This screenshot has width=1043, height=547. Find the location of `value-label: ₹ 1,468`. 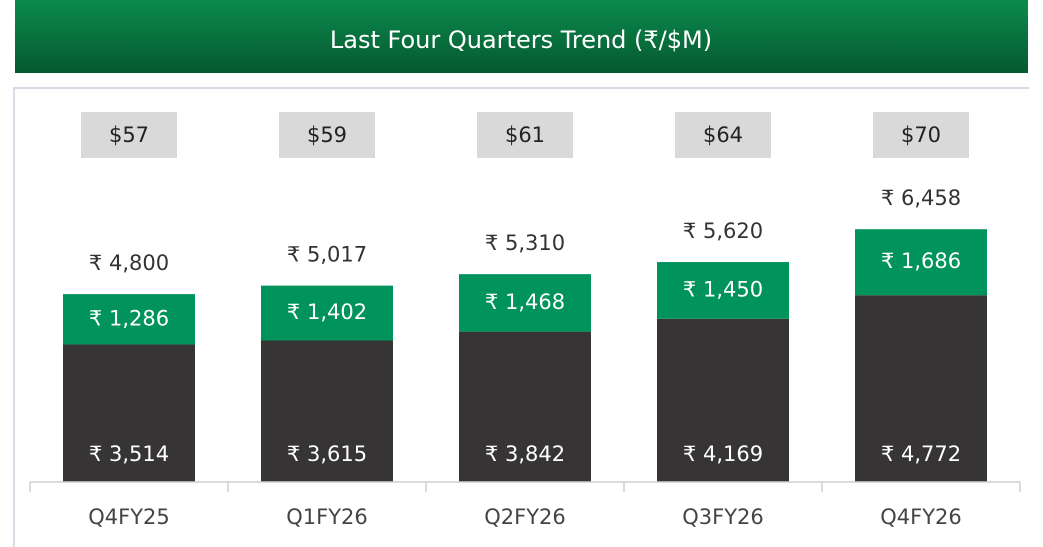

value-label: ₹ 1,468 is located at coordinates (525, 302).